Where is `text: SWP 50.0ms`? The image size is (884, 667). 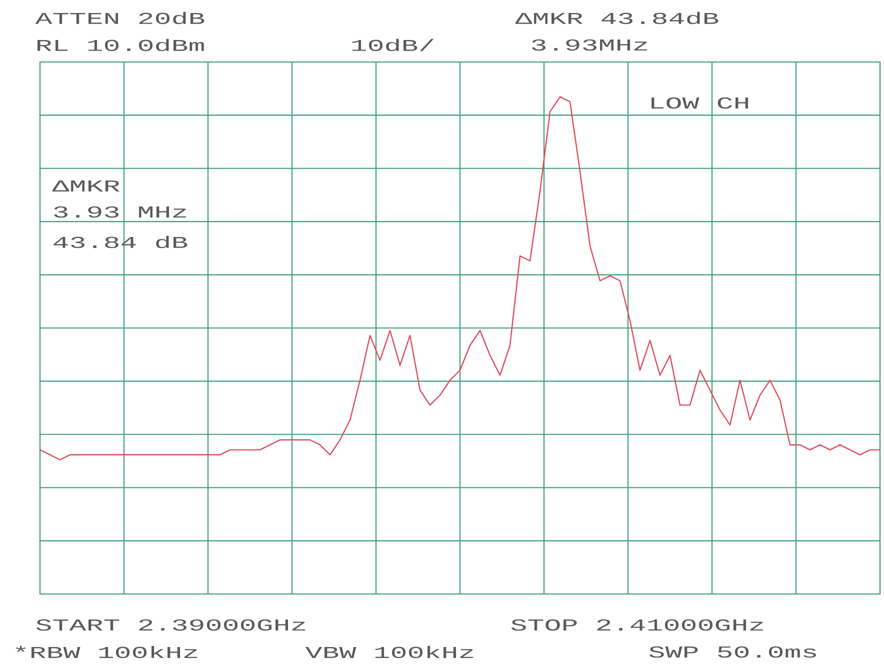
text: SWP 50.0ms is located at coordinates (732, 652).